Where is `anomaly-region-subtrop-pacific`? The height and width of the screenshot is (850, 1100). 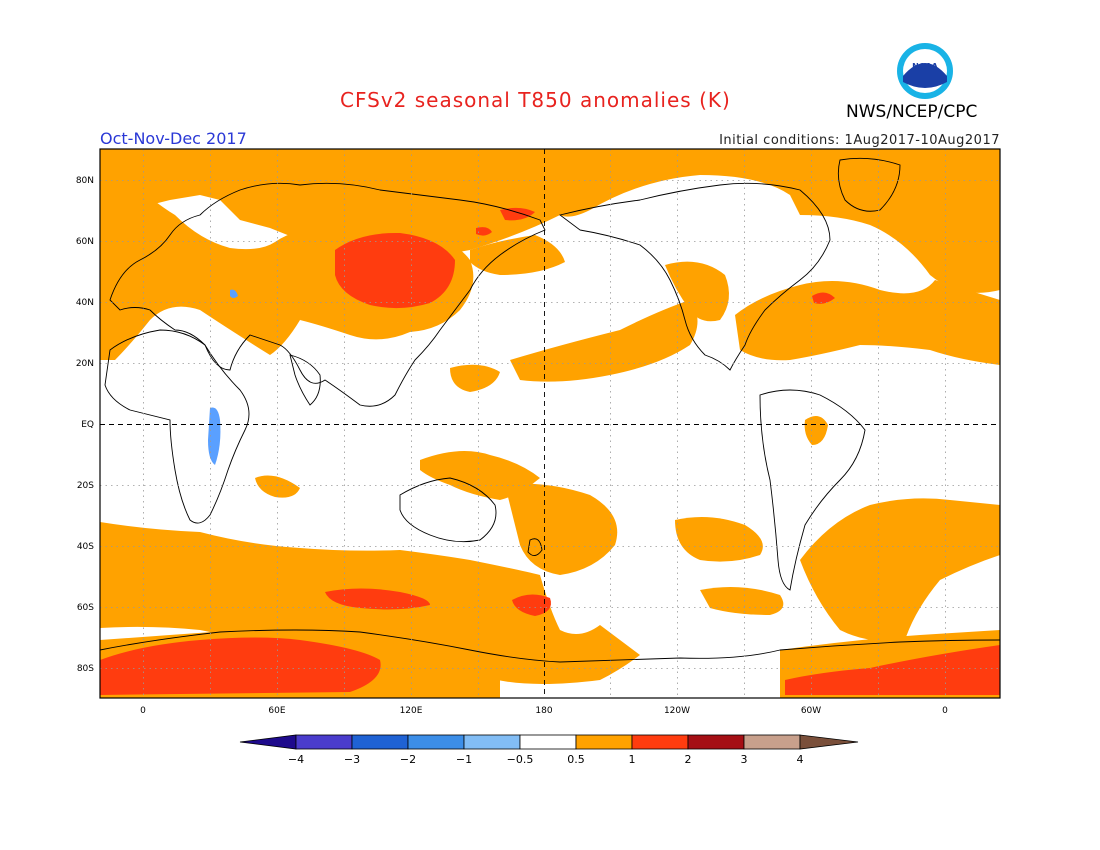
anomaly-region-subtrop-pacific is located at coordinates (604, 341).